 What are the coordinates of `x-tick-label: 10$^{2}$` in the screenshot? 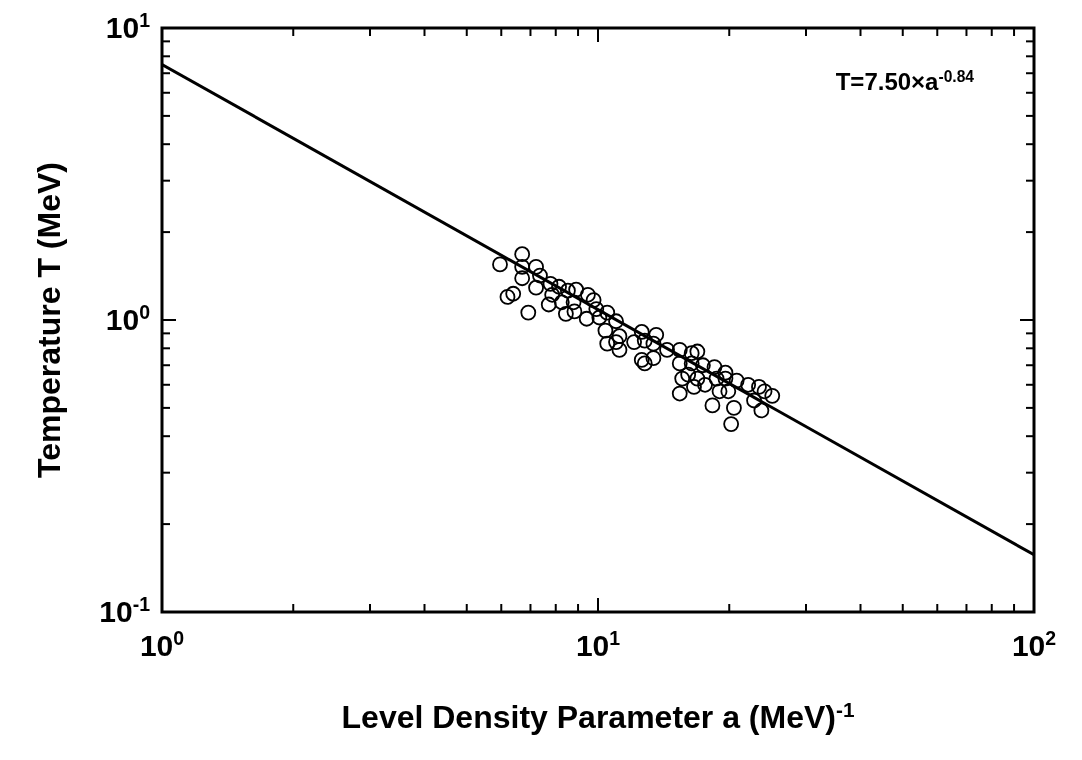 It's located at (1034, 644).